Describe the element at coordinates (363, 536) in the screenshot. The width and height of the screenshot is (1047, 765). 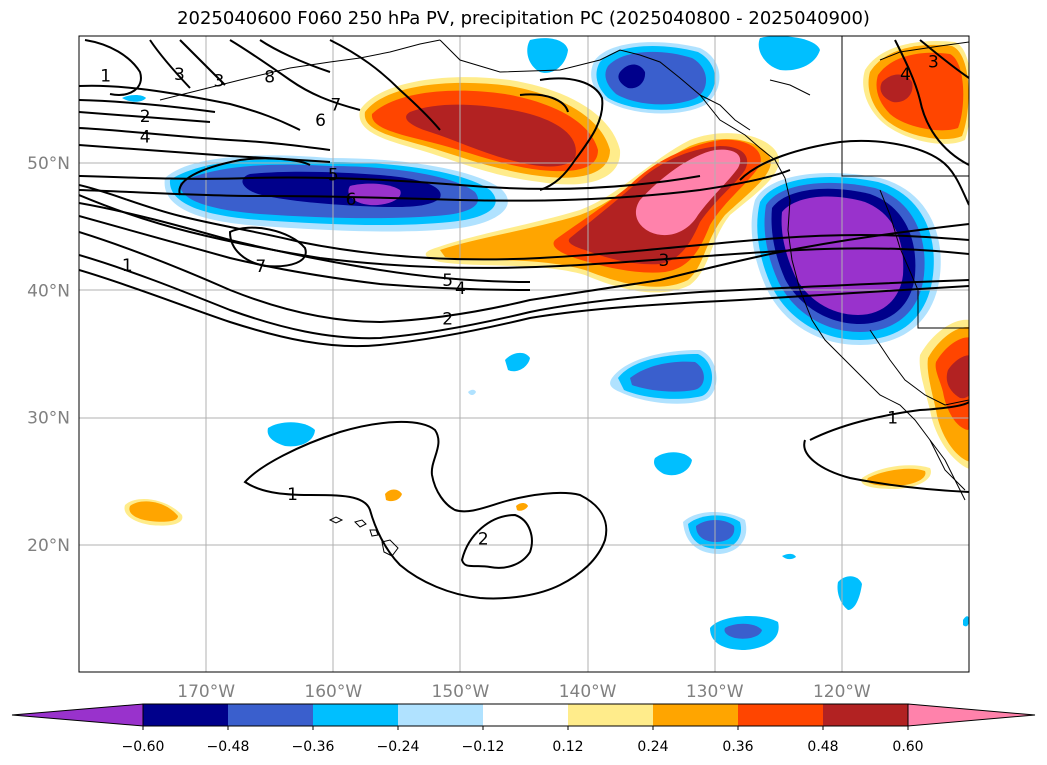
I see `hawaii-islands` at that location.